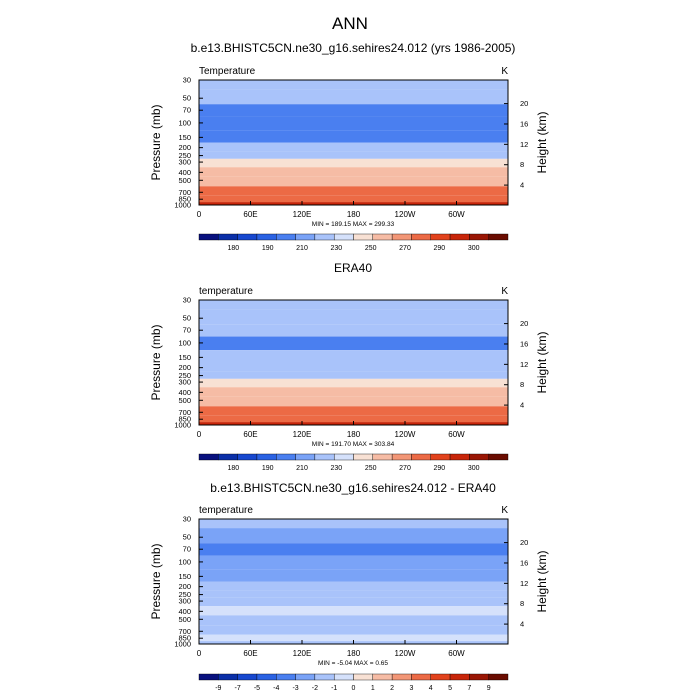 This screenshot has height=700, width=700. I want to click on colorbar-label: -1, so click(334, 688).